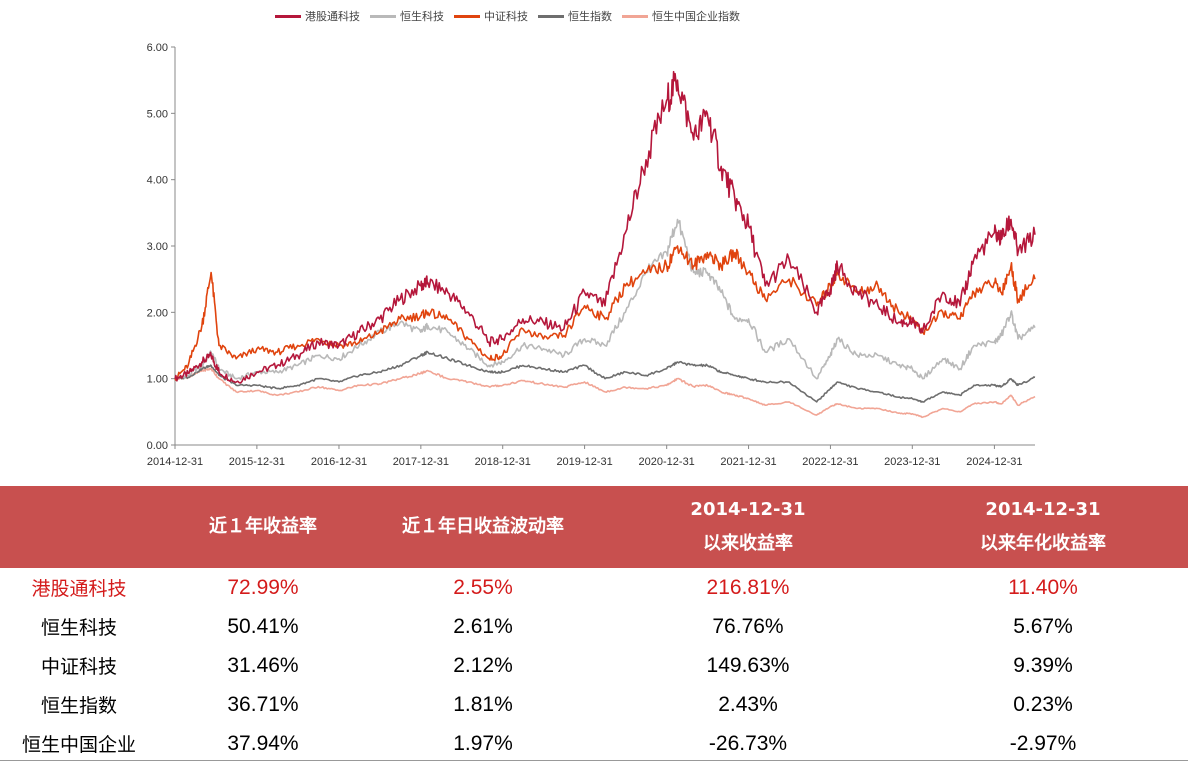 This screenshot has height=765, width=1188. What do you see at coordinates (830, 462) in the screenshot?
I see `x-tick-label: 2022-12-31` at bounding box center [830, 462].